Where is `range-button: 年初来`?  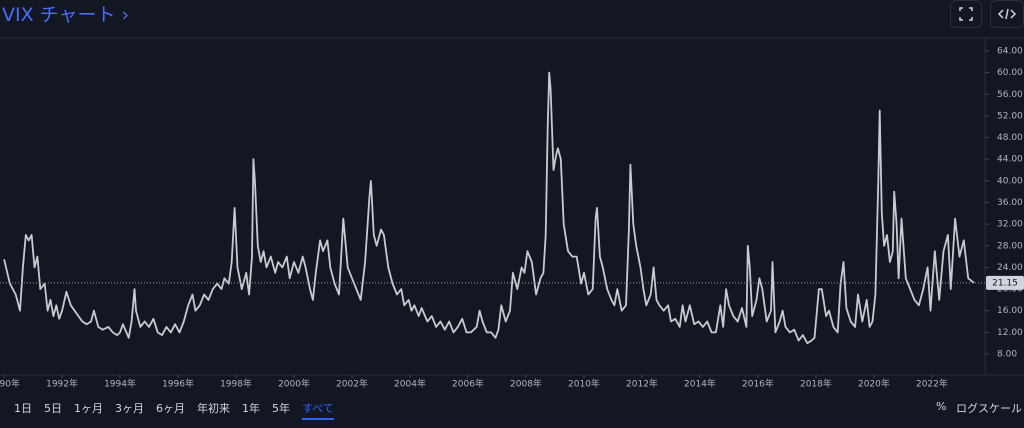 range-button: 年初来 is located at coordinates (213, 408).